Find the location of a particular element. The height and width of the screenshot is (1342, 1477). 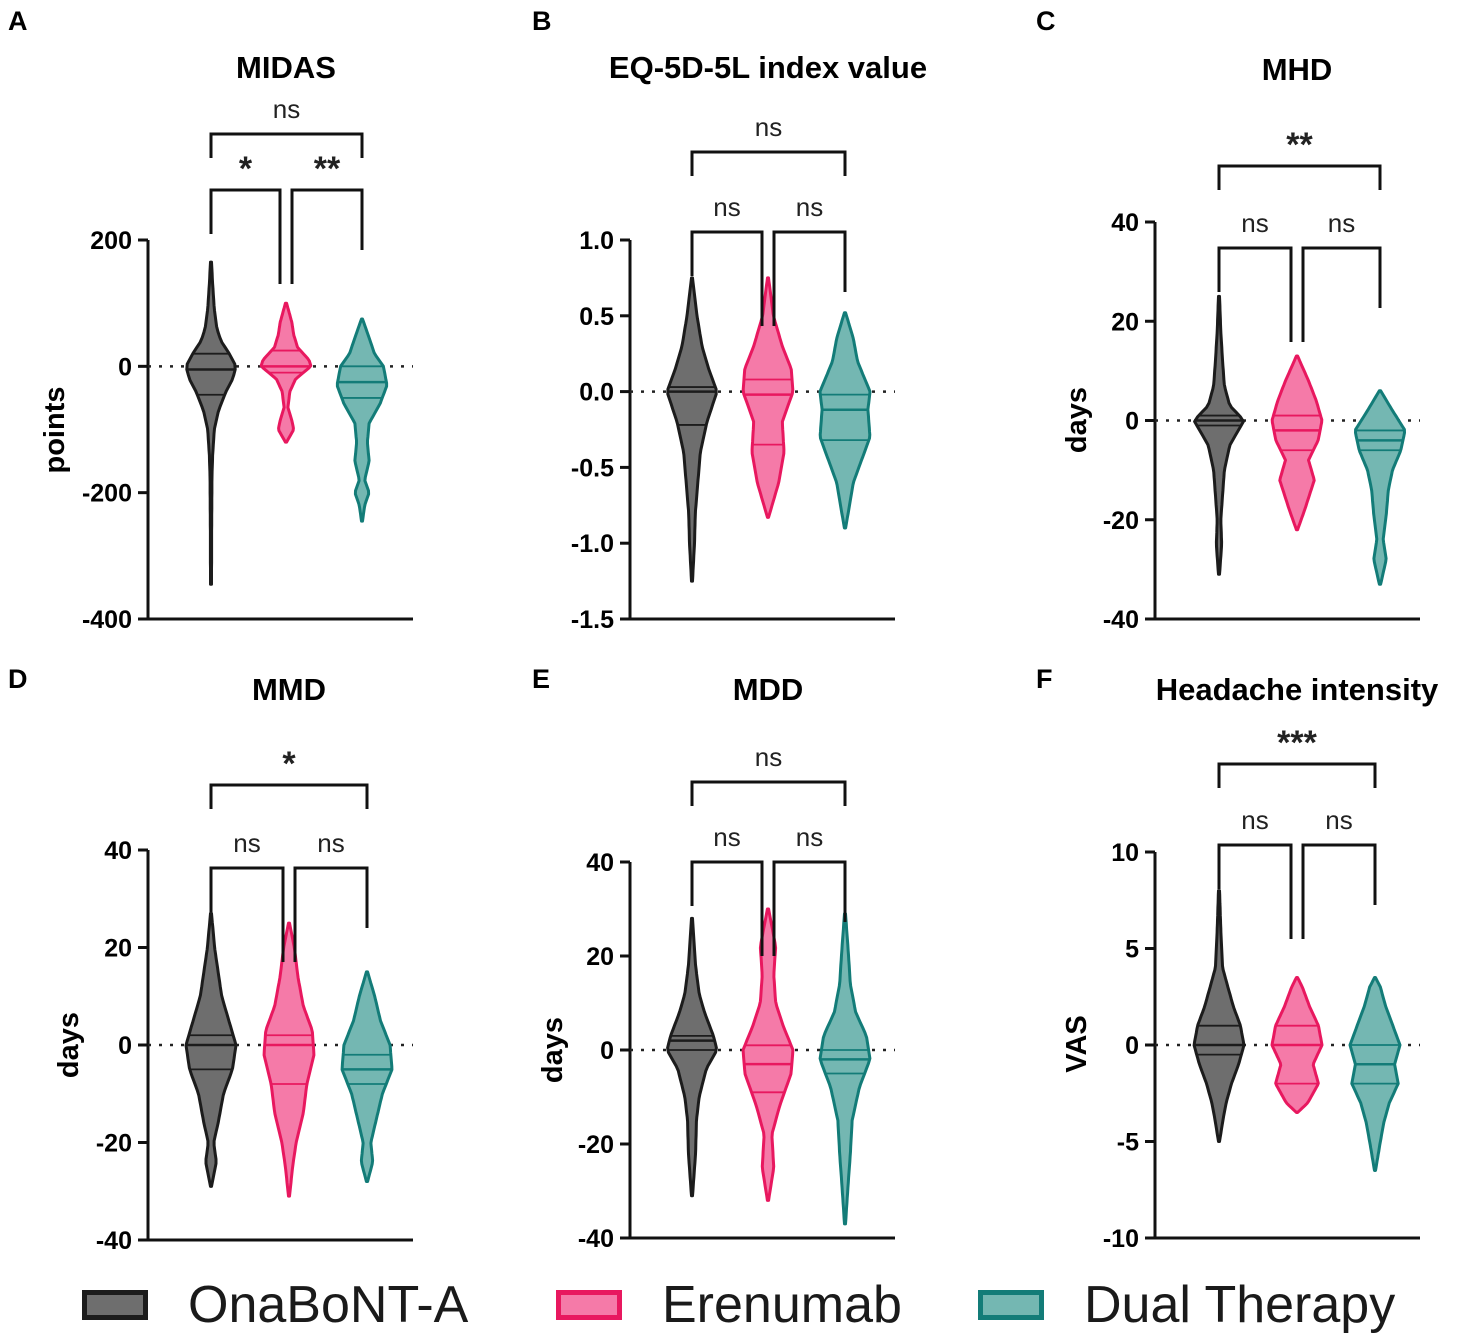

panel-title: MHD is located at coordinates (1297, 69).